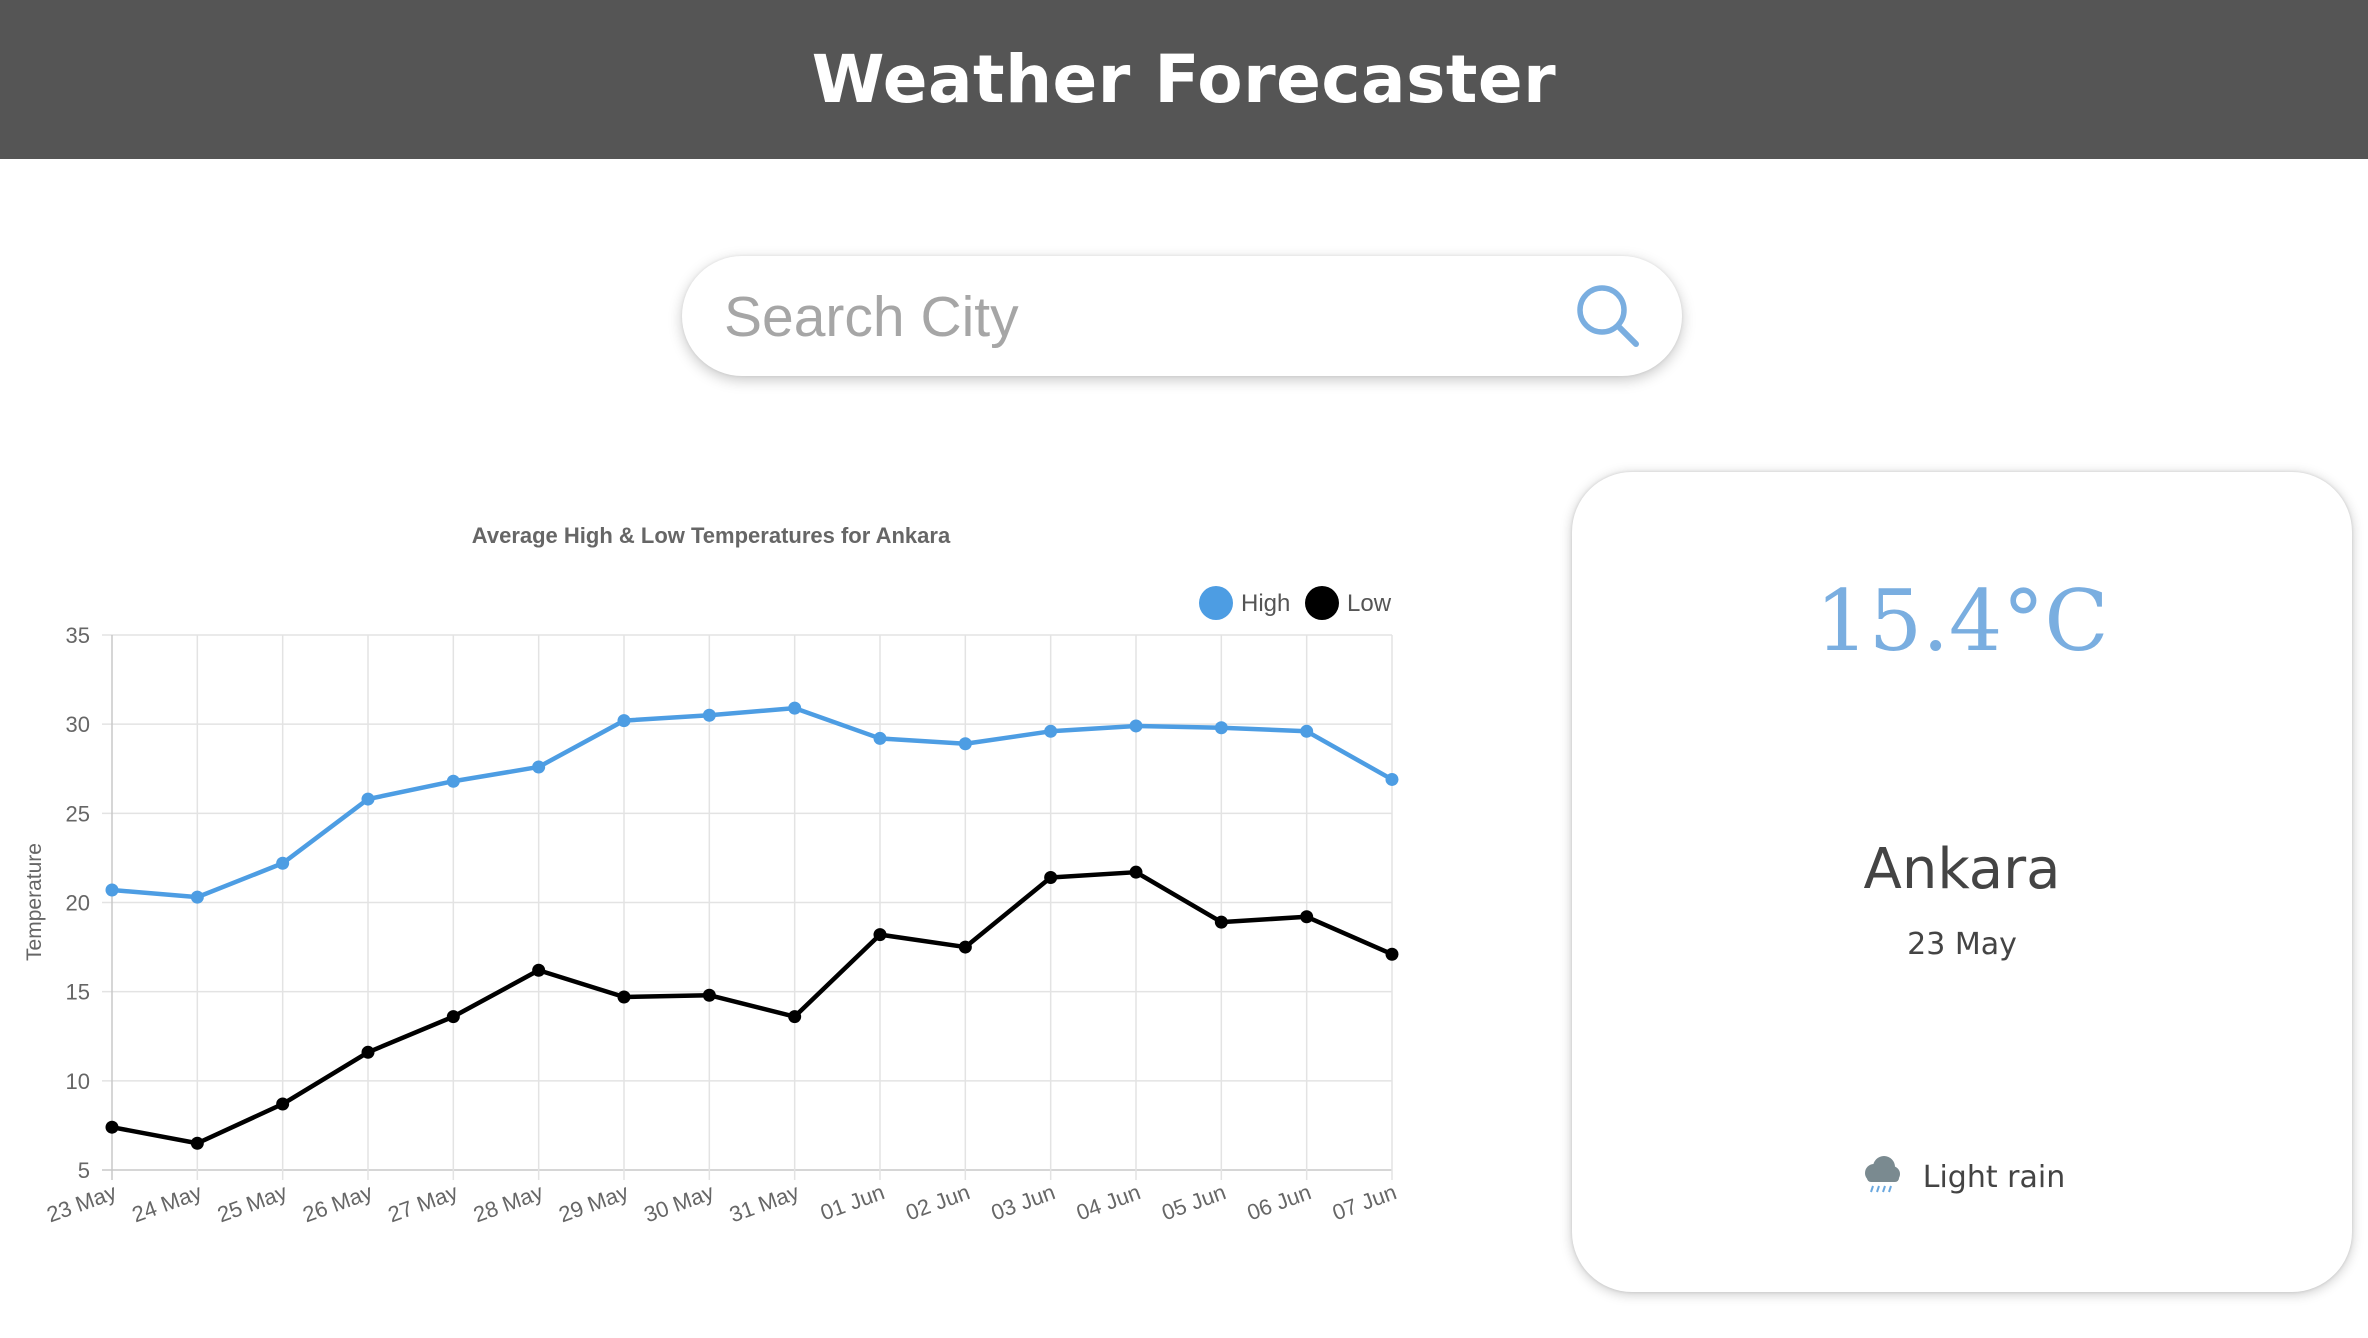 This screenshot has width=2368, height=1338. I want to click on rain-cloud-icon, so click(1882, 1177).